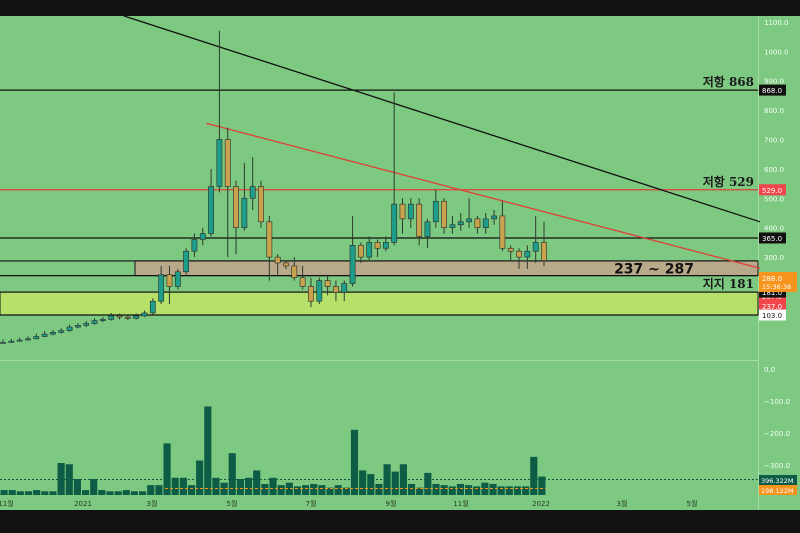  What do you see at coordinates (777, 402) in the screenshot?
I see `osc-tick-label: −100.0` at bounding box center [777, 402].